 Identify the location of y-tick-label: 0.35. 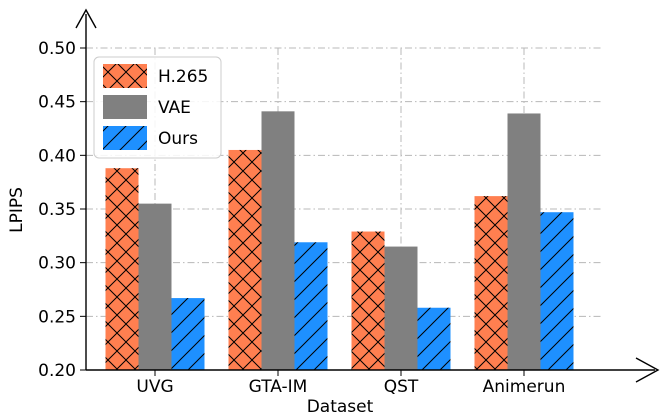
(57, 210).